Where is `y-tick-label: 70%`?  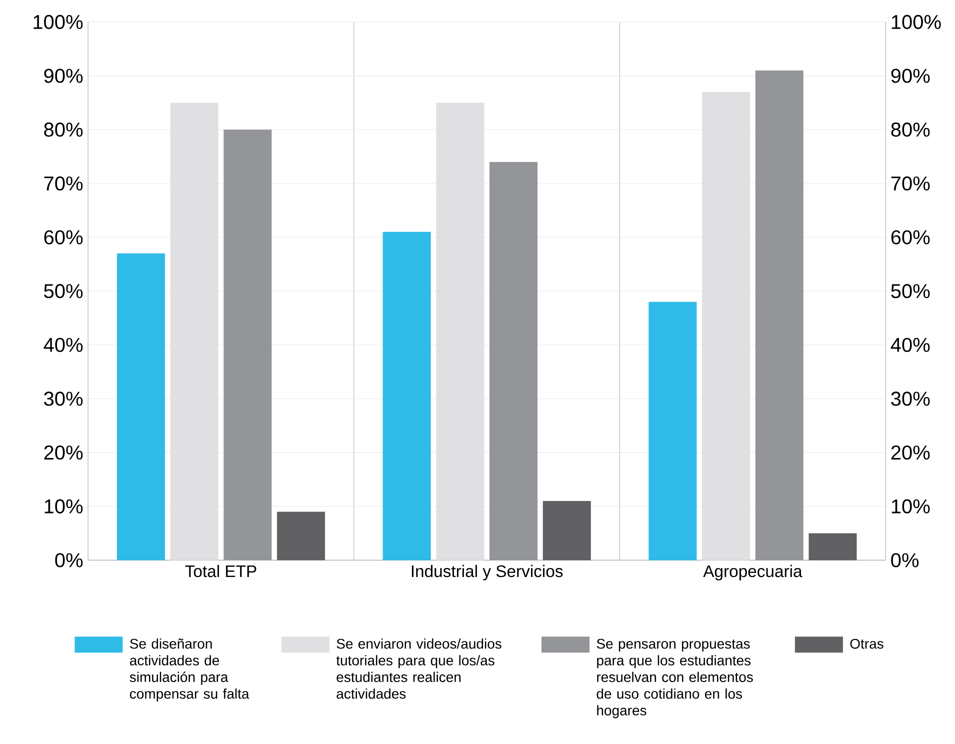
y-tick-label: 70% is located at coordinates (63, 183).